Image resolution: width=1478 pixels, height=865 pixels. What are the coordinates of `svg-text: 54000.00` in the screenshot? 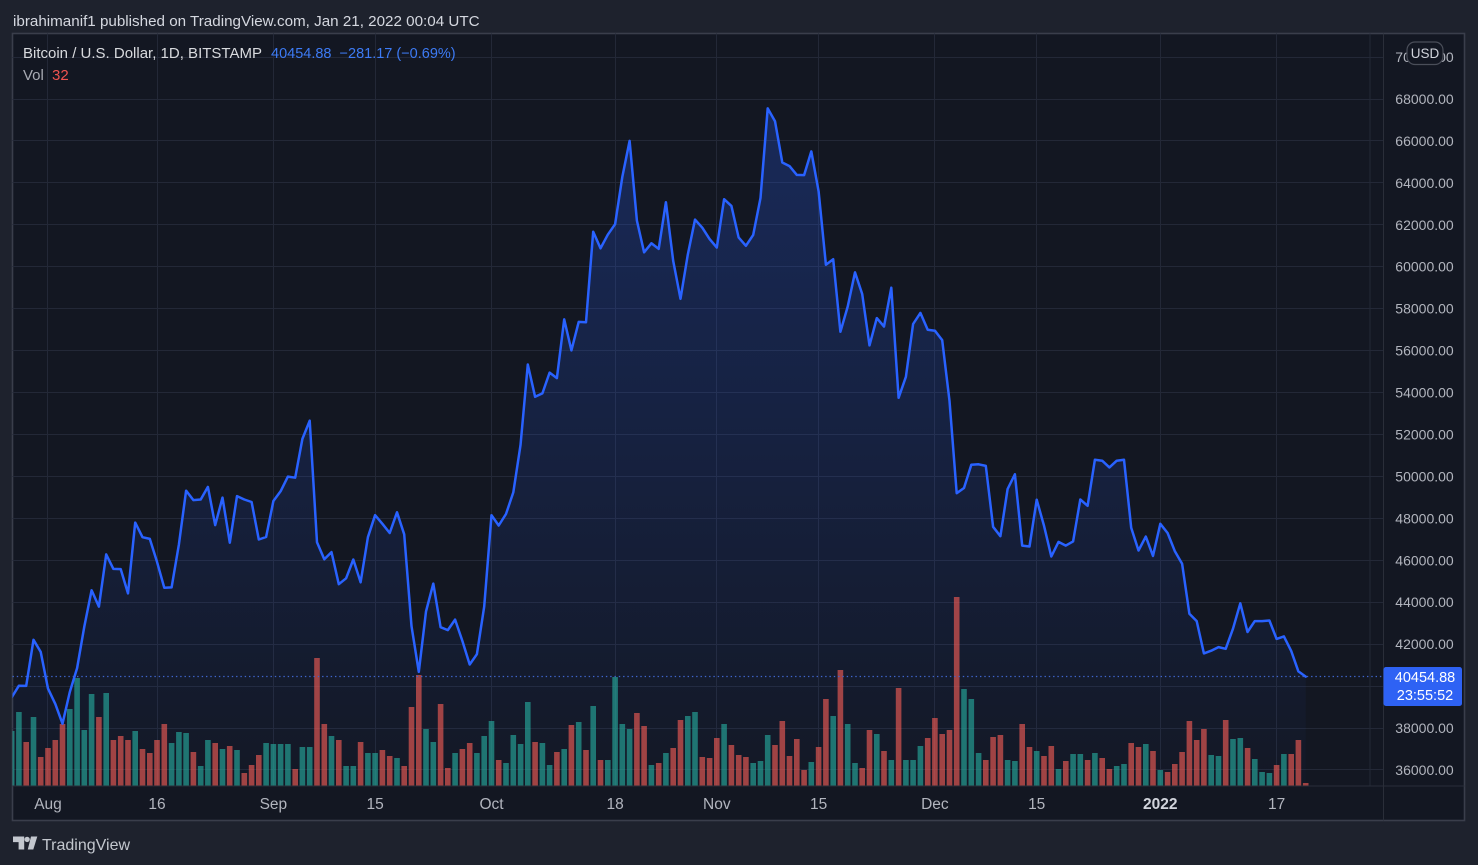 It's located at (1424, 393).